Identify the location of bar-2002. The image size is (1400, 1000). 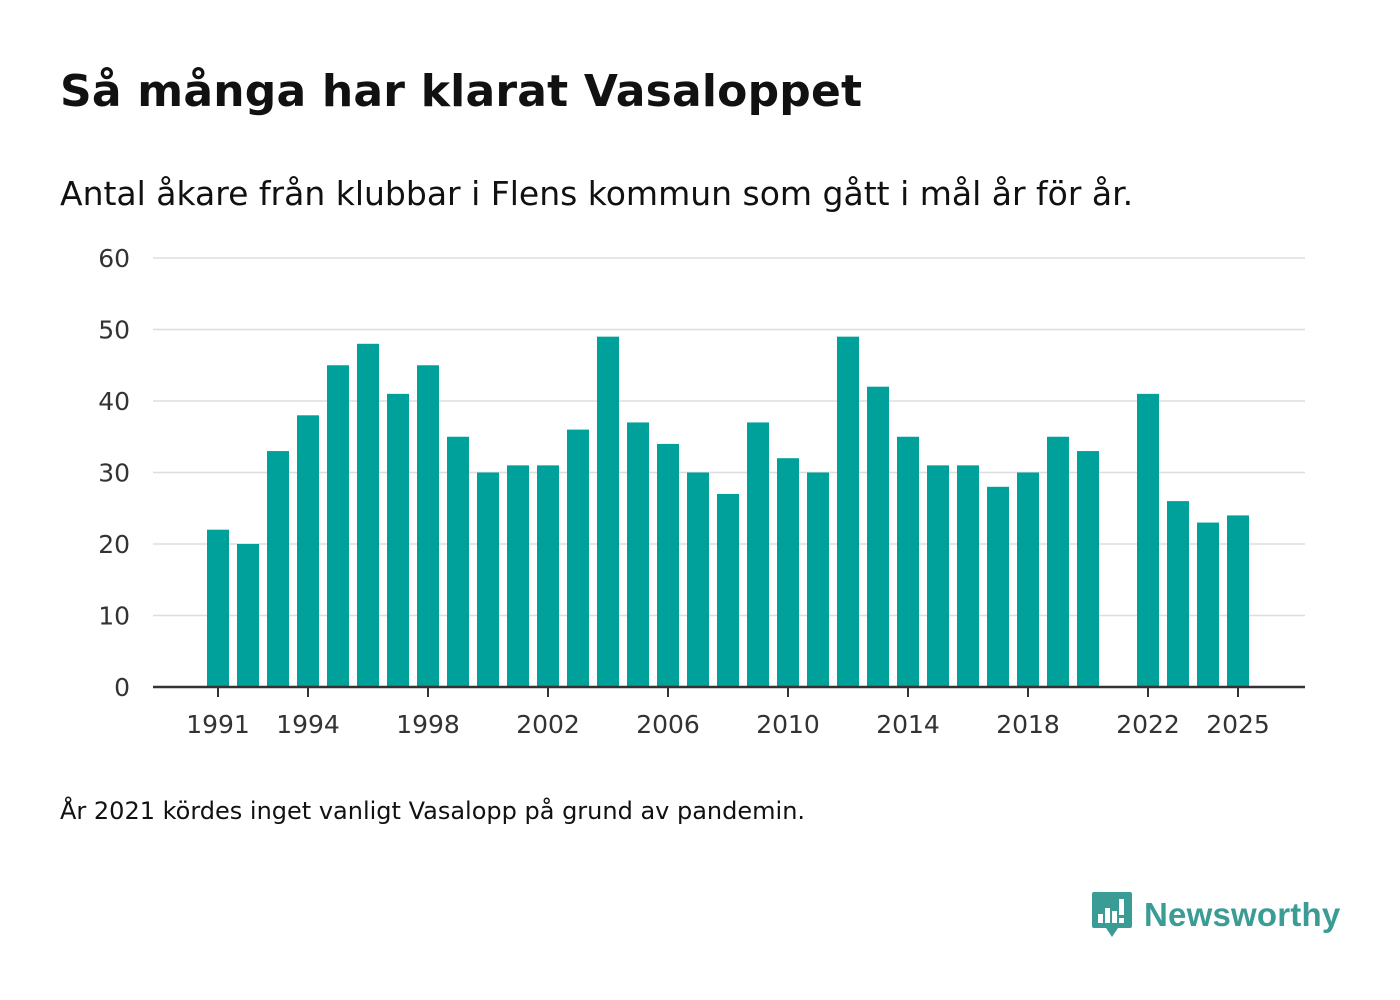
(548, 576).